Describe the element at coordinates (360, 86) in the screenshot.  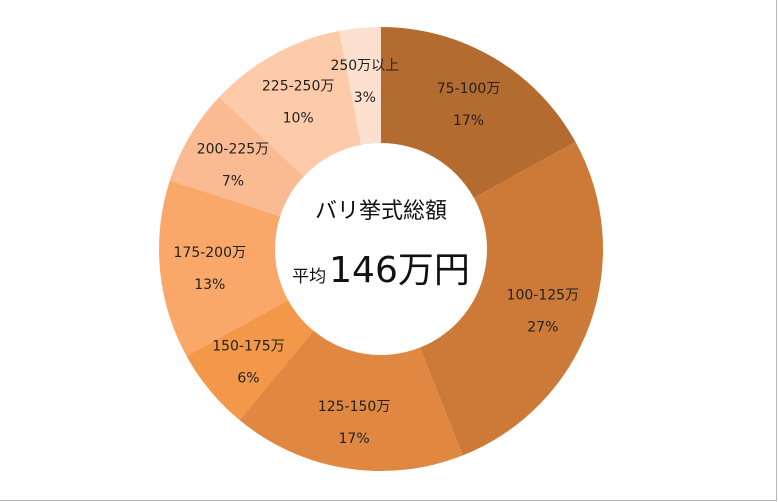
I see `slice-250万以上` at that location.